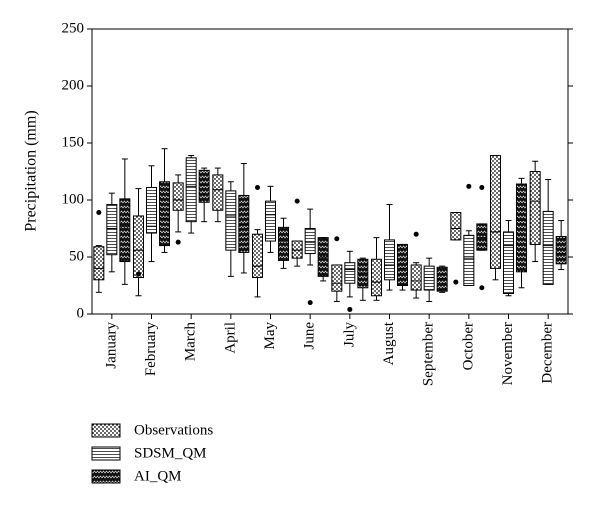 This screenshot has height=506, width=600. What do you see at coordinates (158, 476) in the screenshot?
I see `legend-label: AI_QM` at bounding box center [158, 476].